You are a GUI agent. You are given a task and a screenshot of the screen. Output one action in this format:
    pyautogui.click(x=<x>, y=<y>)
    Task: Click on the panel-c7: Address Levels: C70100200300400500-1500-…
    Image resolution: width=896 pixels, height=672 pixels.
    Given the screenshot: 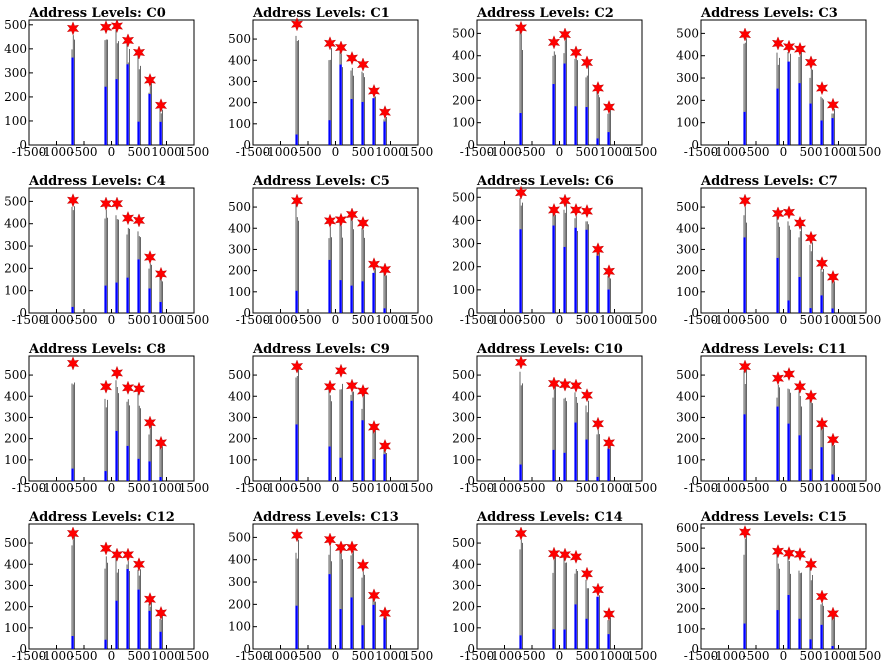 What is the action you would take?
    pyautogui.click(x=778, y=250)
    